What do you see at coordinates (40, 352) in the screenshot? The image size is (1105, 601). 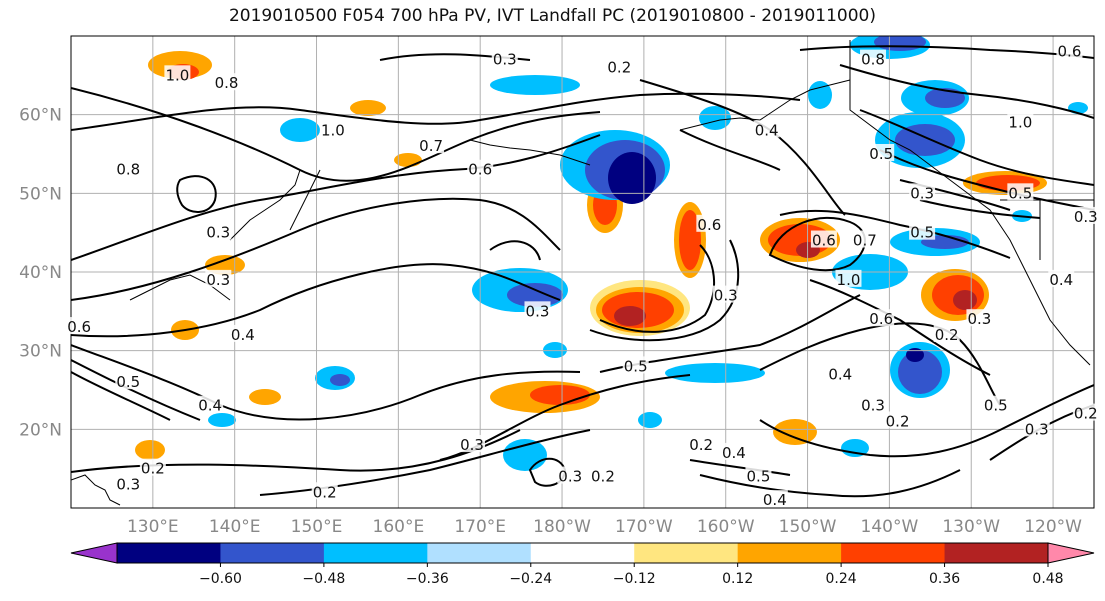 I see `lat-label: 30°N` at bounding box center [40, 352].